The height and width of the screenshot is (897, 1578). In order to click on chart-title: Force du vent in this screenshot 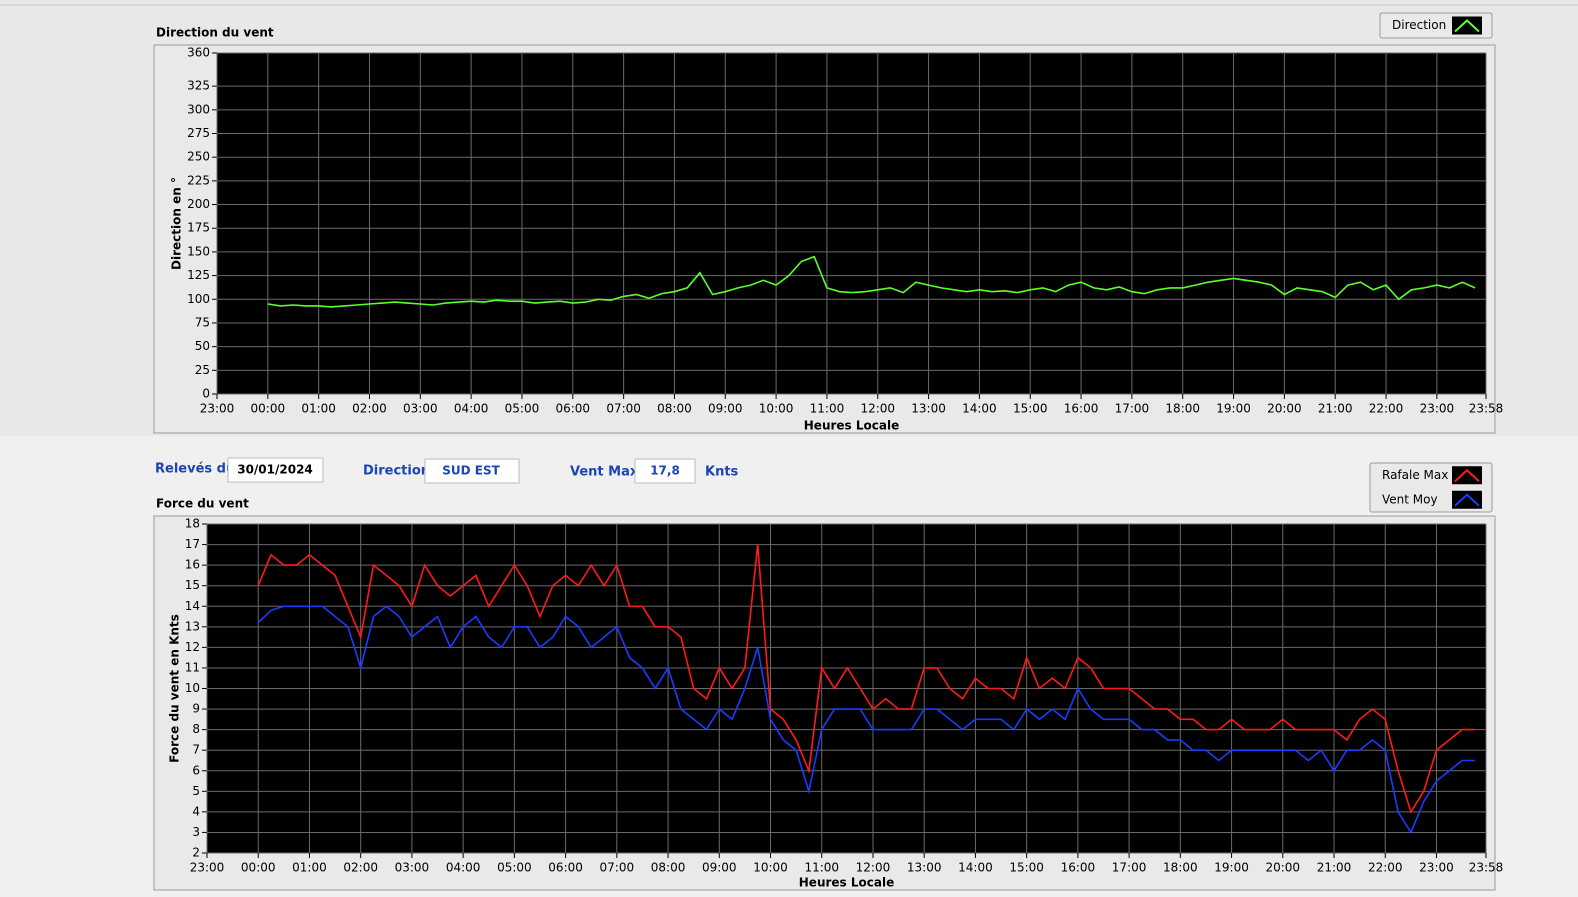, I will do `click(202, 504)`.